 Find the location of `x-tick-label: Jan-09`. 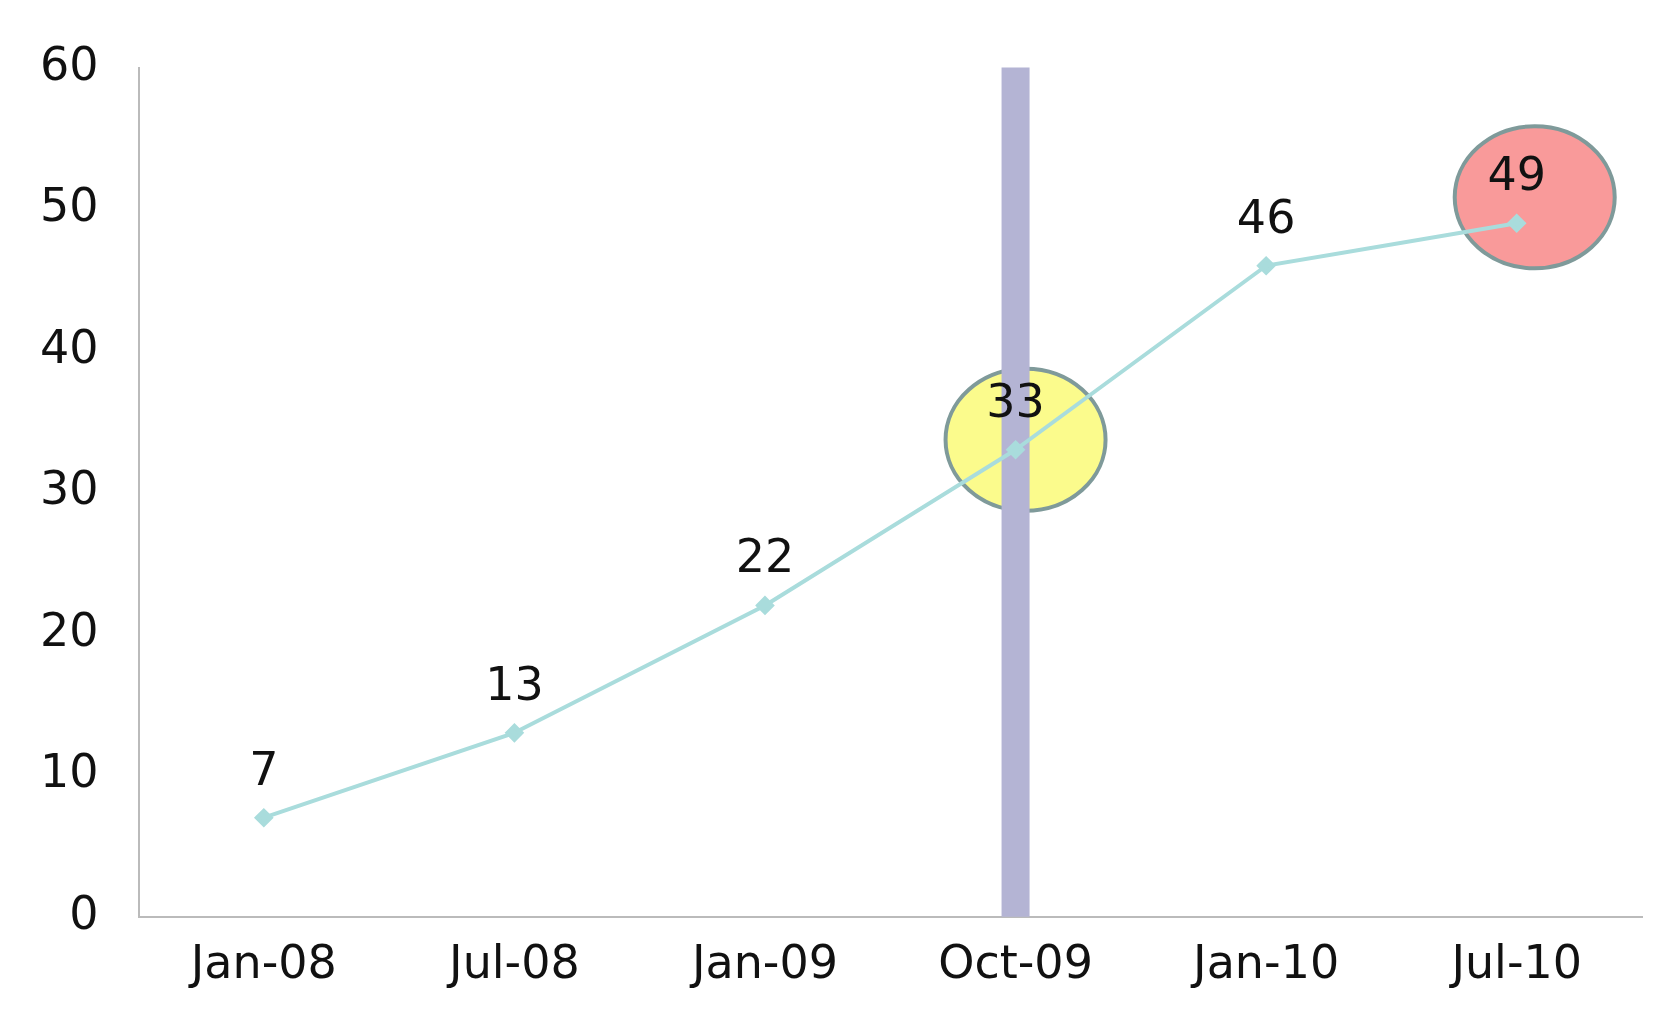

x-tick-label: Jan-09 is located at coordinates (763, 962).